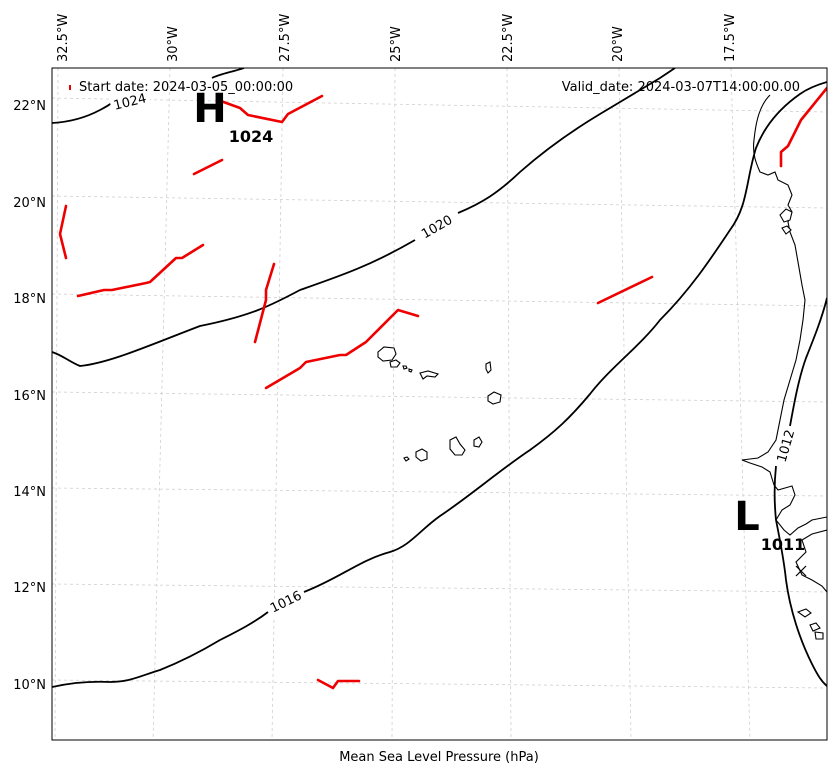  What do you see at coordinates (29, 685) in the screenshot?
I see `lat-tick-label: 10°N` at bounding box center [29, 685].